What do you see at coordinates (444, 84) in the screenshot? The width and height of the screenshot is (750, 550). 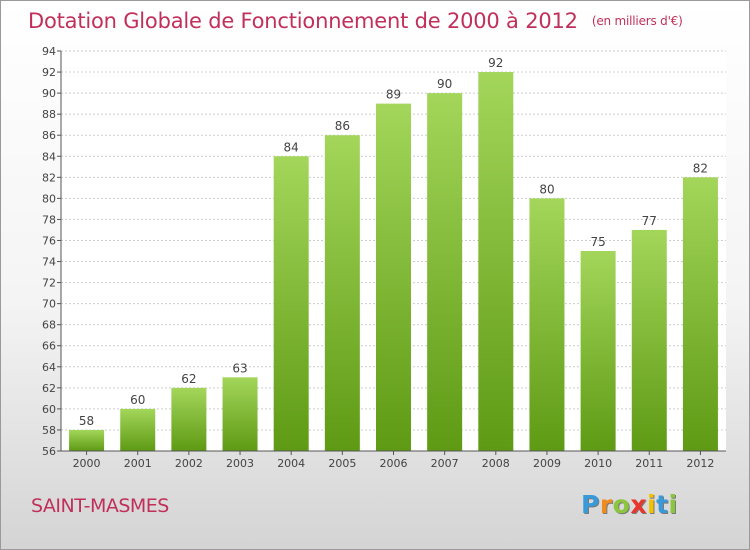 I see `bar-value-label: 90` at bounding box center [444, 84].